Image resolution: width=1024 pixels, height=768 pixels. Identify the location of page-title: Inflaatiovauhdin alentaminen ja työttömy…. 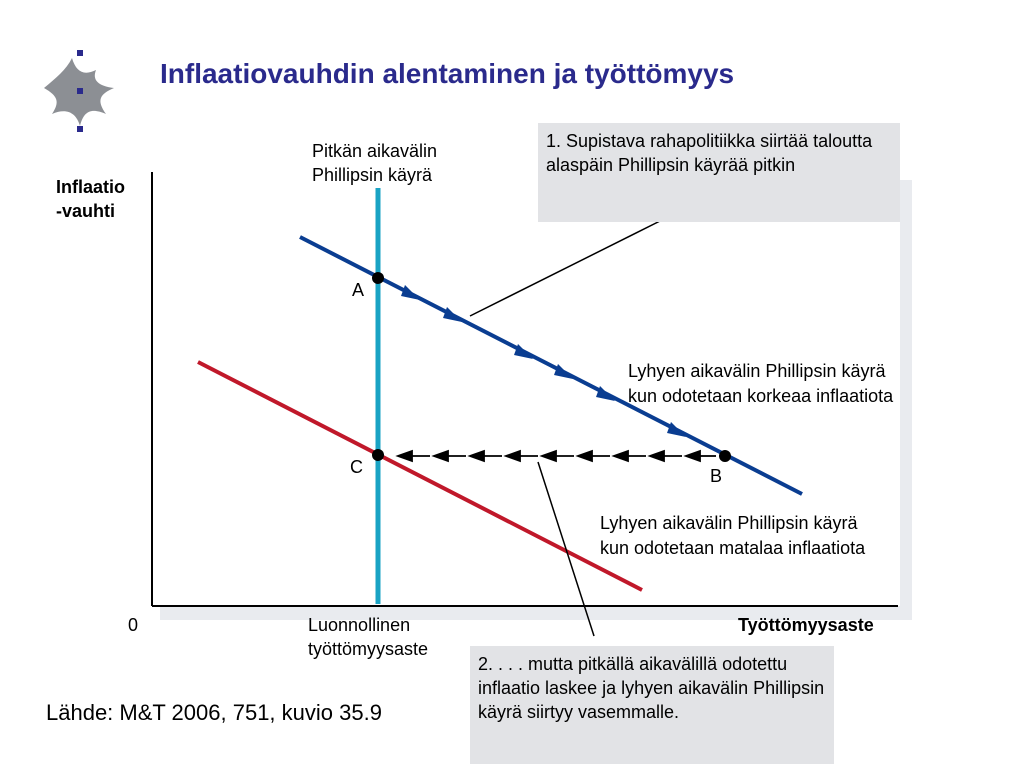
(447, 73).